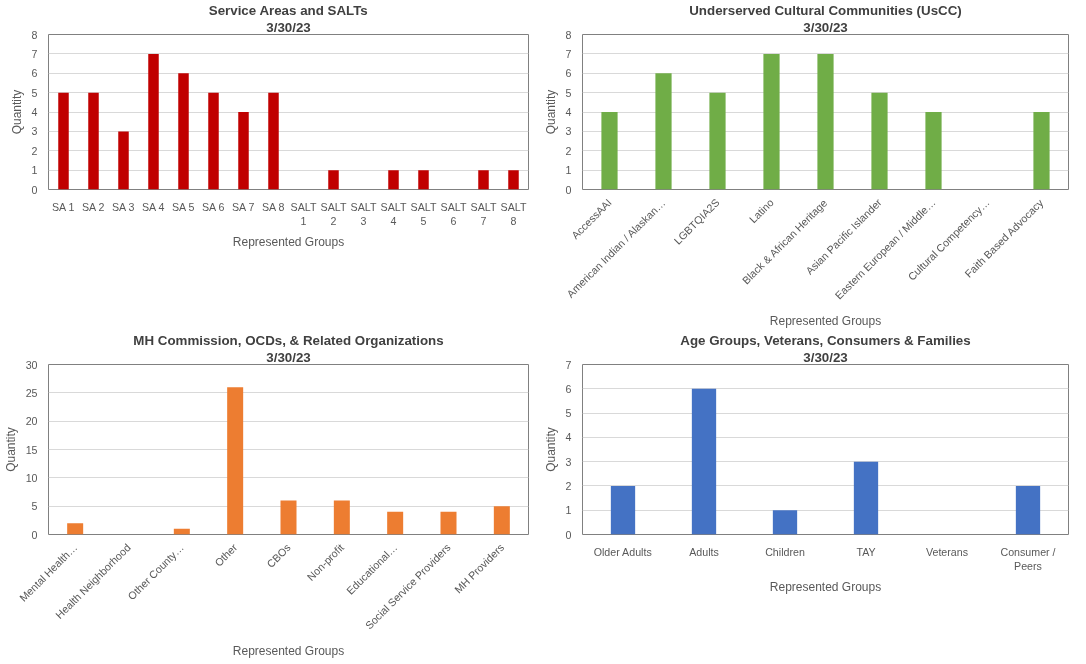  I want to click on y-tick-label: 20, so click(31, 421).